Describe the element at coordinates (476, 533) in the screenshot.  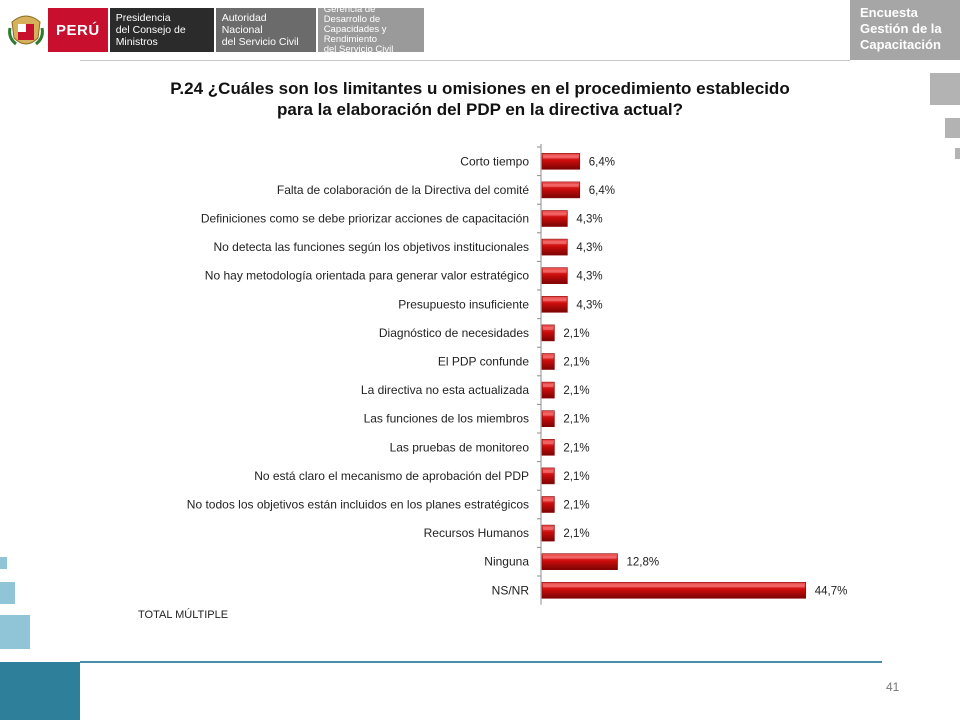
I see `category-label: Recursos Humanos` at that location.